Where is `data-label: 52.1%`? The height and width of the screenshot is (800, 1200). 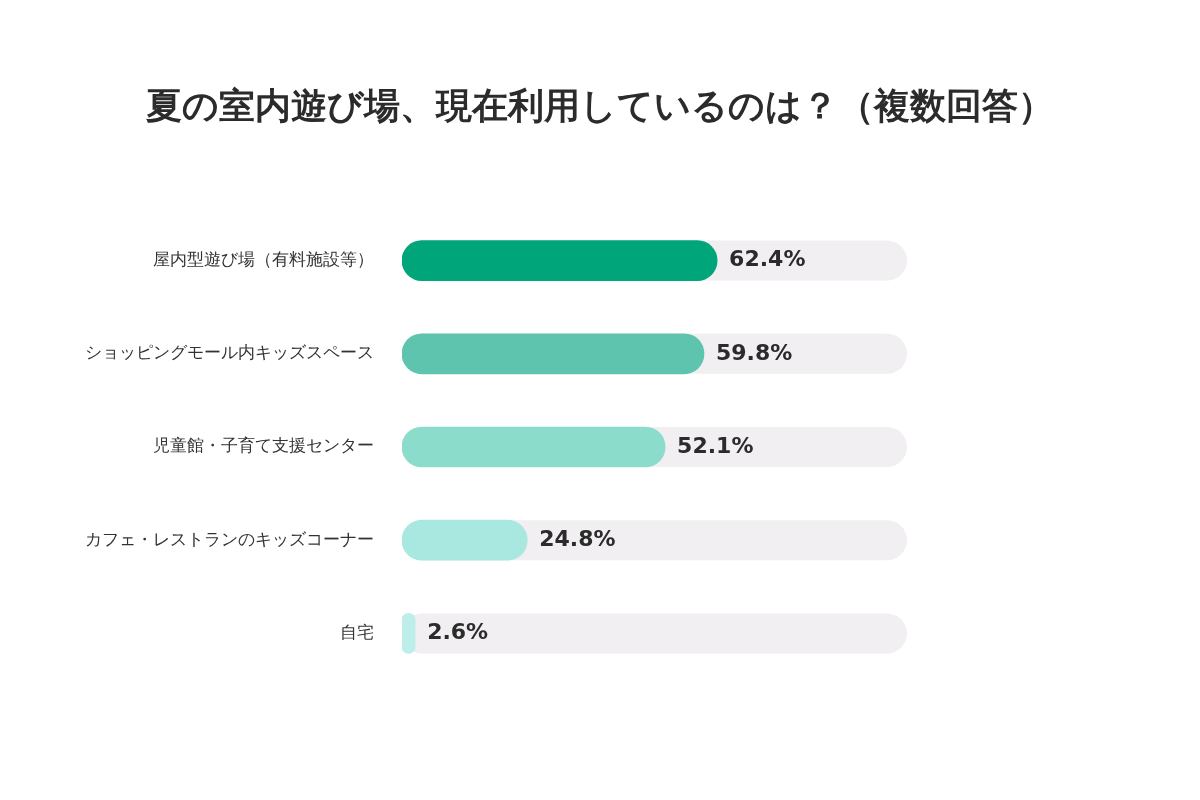
data-label: 52.1% is located at coordinates (715, 445).